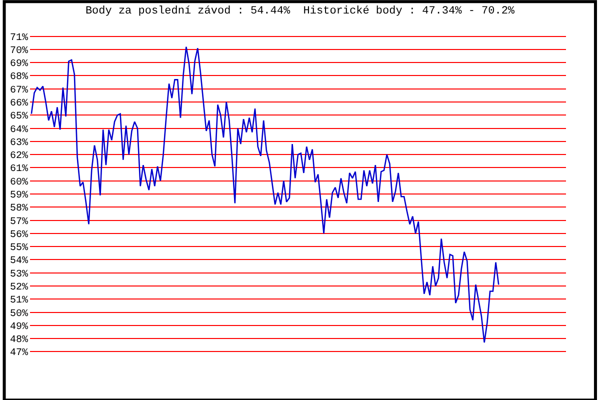 Image resolution: width=600 pixels, height=400 pixels. What do you see at coordinates (19, 130) in the screenshot?
I see `y-tick-label: 64%` at bounding box center [19, 130].